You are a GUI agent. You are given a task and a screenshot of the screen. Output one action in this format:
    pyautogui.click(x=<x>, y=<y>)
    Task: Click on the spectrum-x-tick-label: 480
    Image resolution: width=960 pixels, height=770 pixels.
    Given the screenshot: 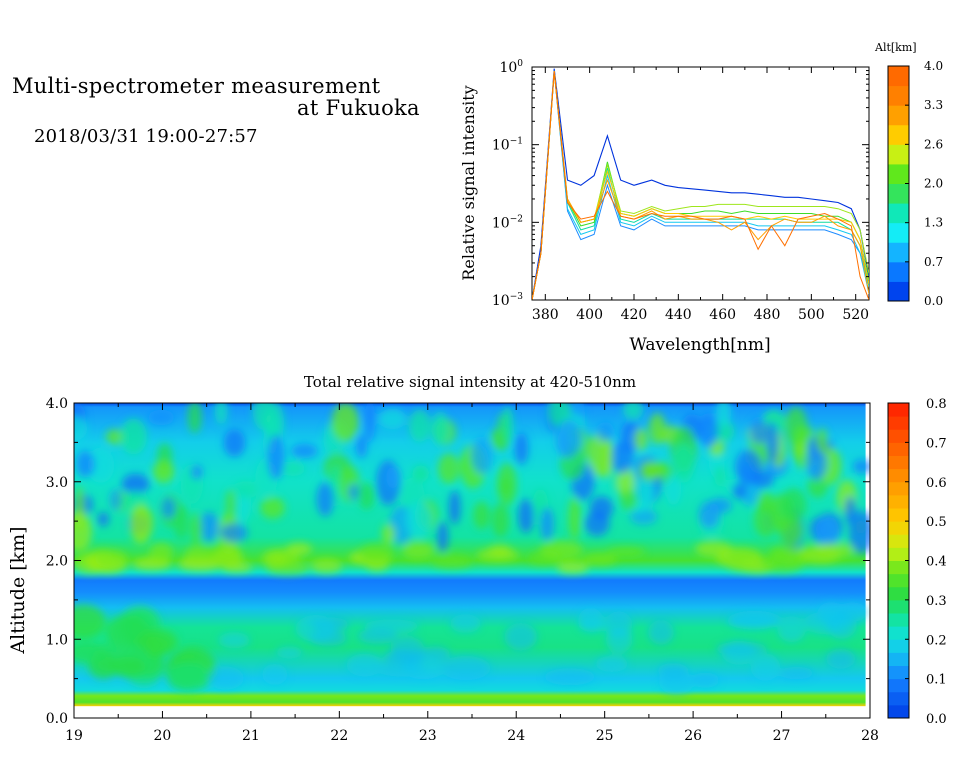 What is the action you would take?
    pyautogui.click(x=767, y=315)
    